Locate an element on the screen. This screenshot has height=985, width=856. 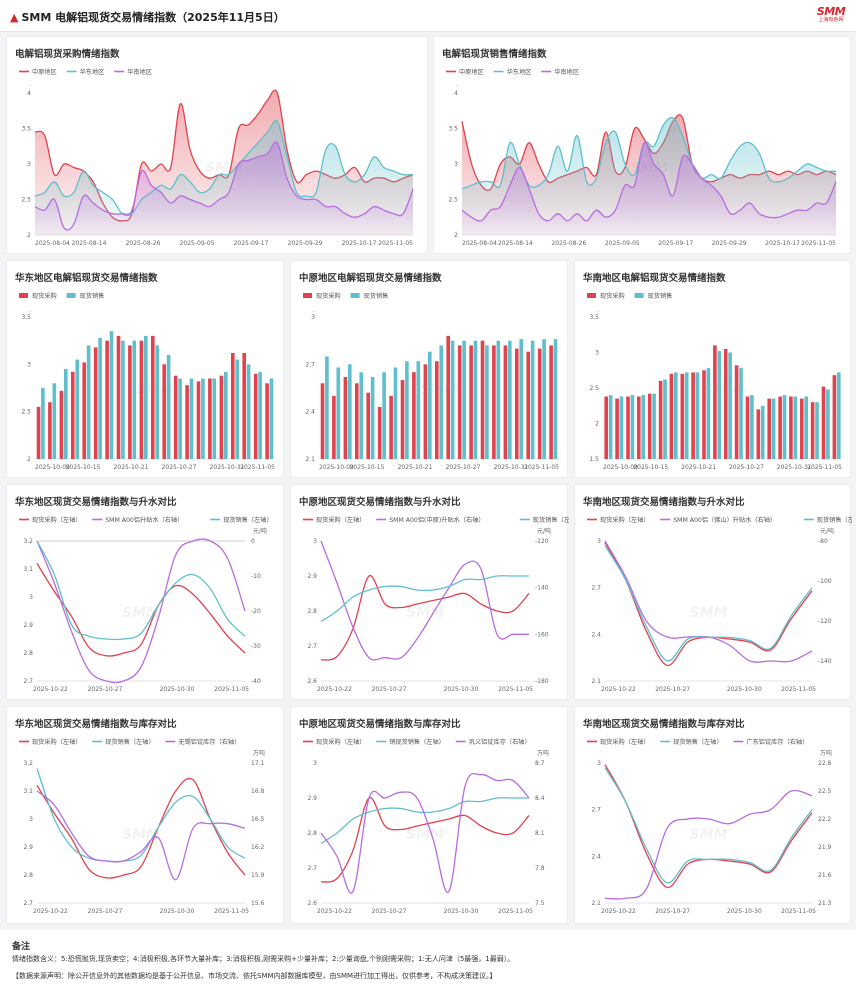
x-tick-label: 2025-10-15 is located at coordinates (650, 467).